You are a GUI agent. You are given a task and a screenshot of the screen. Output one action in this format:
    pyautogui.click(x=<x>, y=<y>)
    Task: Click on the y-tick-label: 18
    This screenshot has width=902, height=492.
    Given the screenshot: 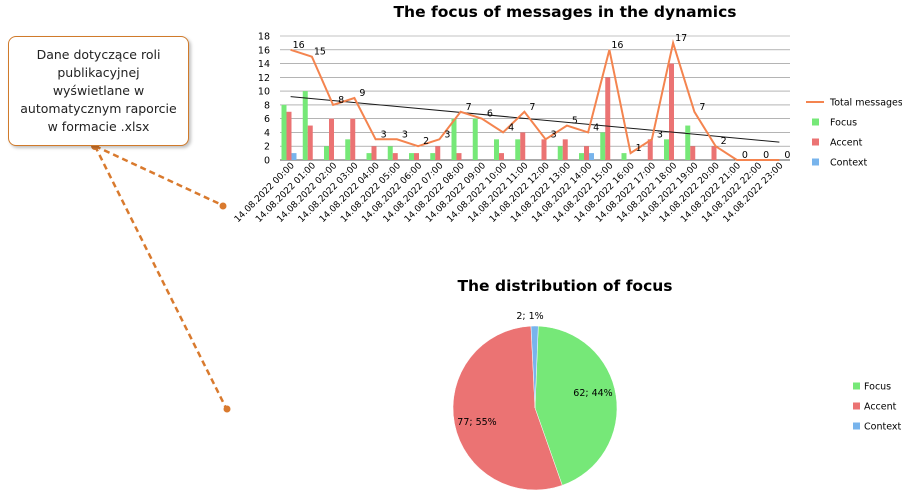 What is the action you would take?
    pyautogui.click(x=264, y=37)
    